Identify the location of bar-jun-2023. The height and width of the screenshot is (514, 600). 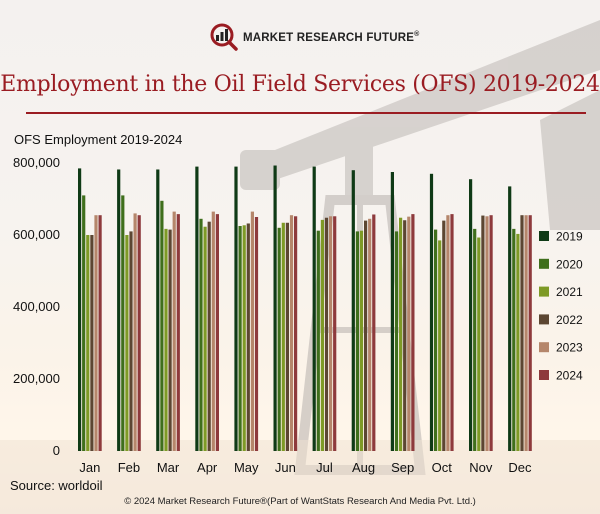
(291, 333).